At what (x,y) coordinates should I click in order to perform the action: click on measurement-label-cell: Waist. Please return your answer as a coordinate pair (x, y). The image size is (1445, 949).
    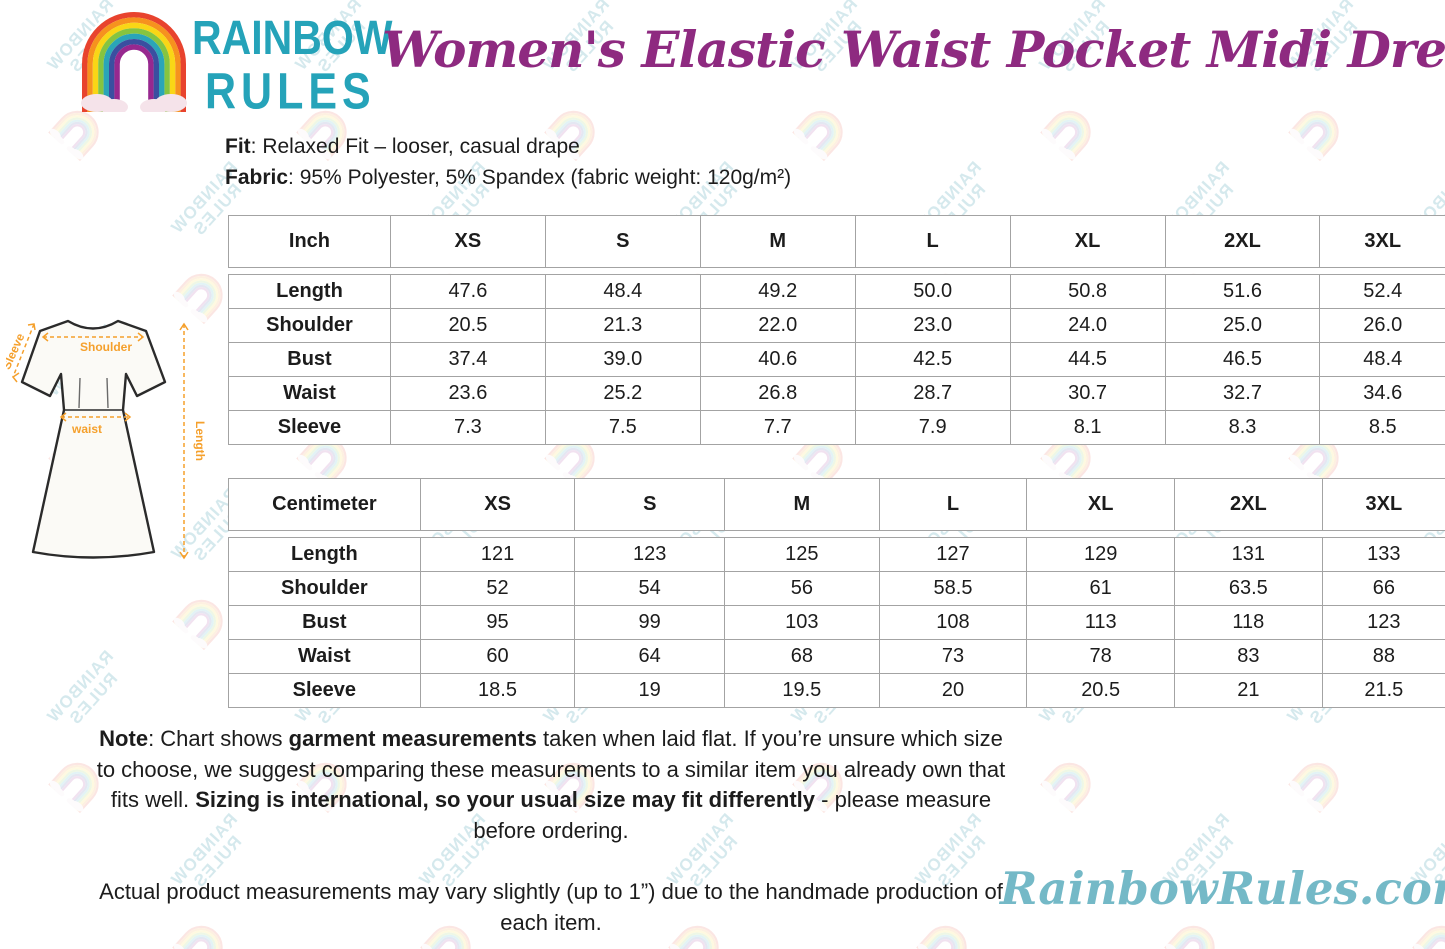
    Looking at the image, I should click on (309, 393).